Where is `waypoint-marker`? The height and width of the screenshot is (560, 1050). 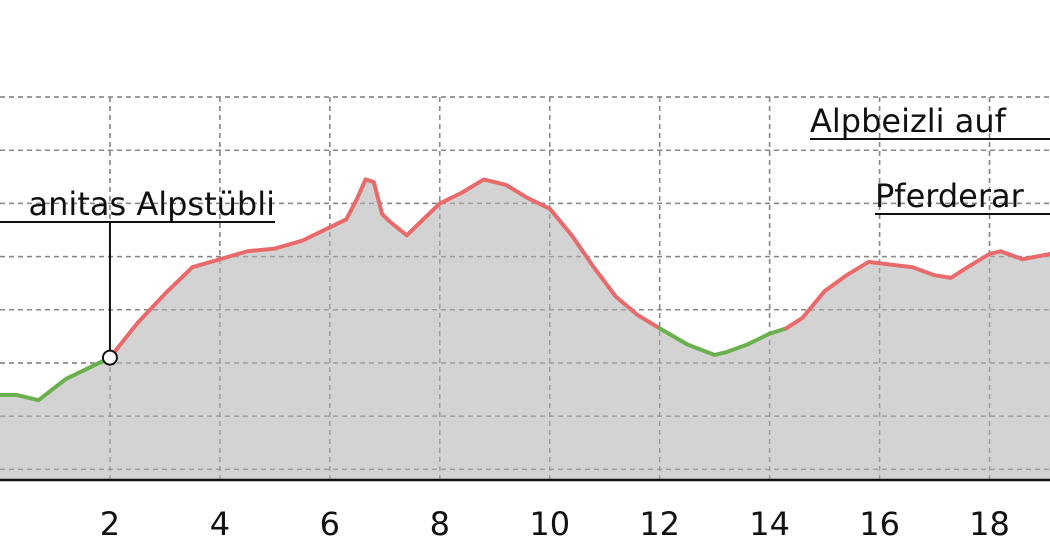 waypoint-marker is located at coordinates (109, 357).